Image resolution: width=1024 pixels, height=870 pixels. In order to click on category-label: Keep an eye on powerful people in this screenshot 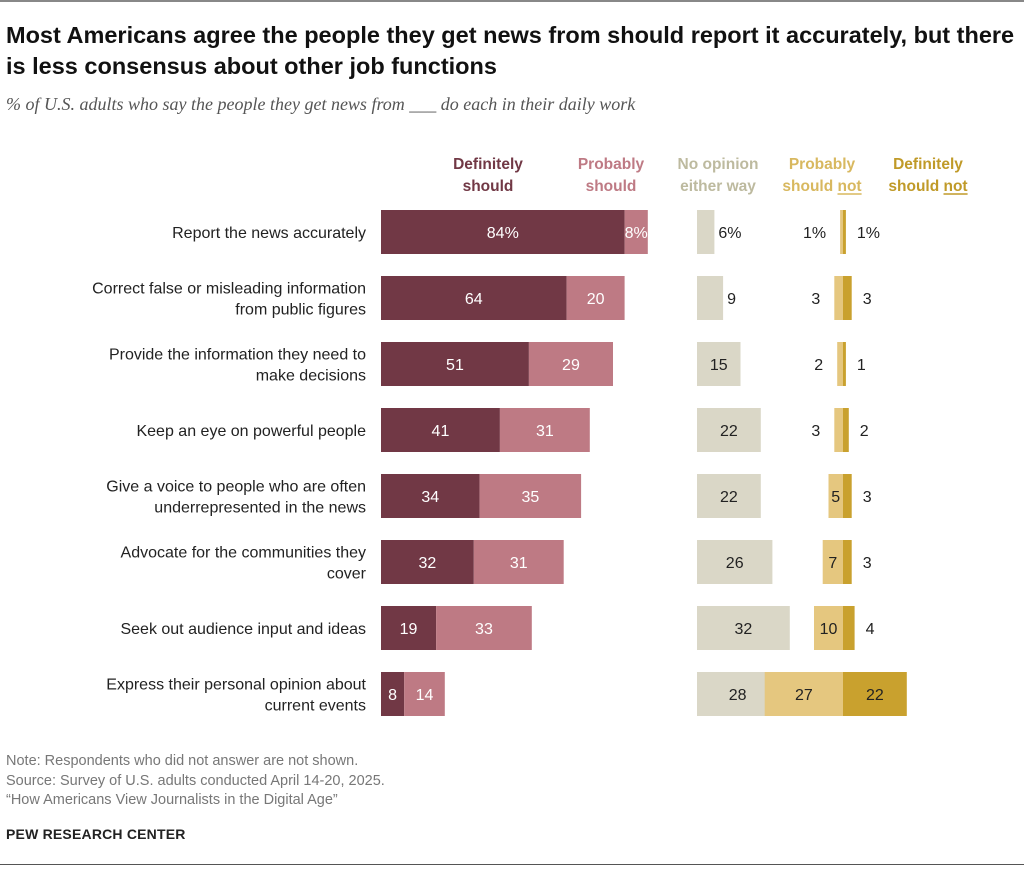, I will do `click(251, 431)`.